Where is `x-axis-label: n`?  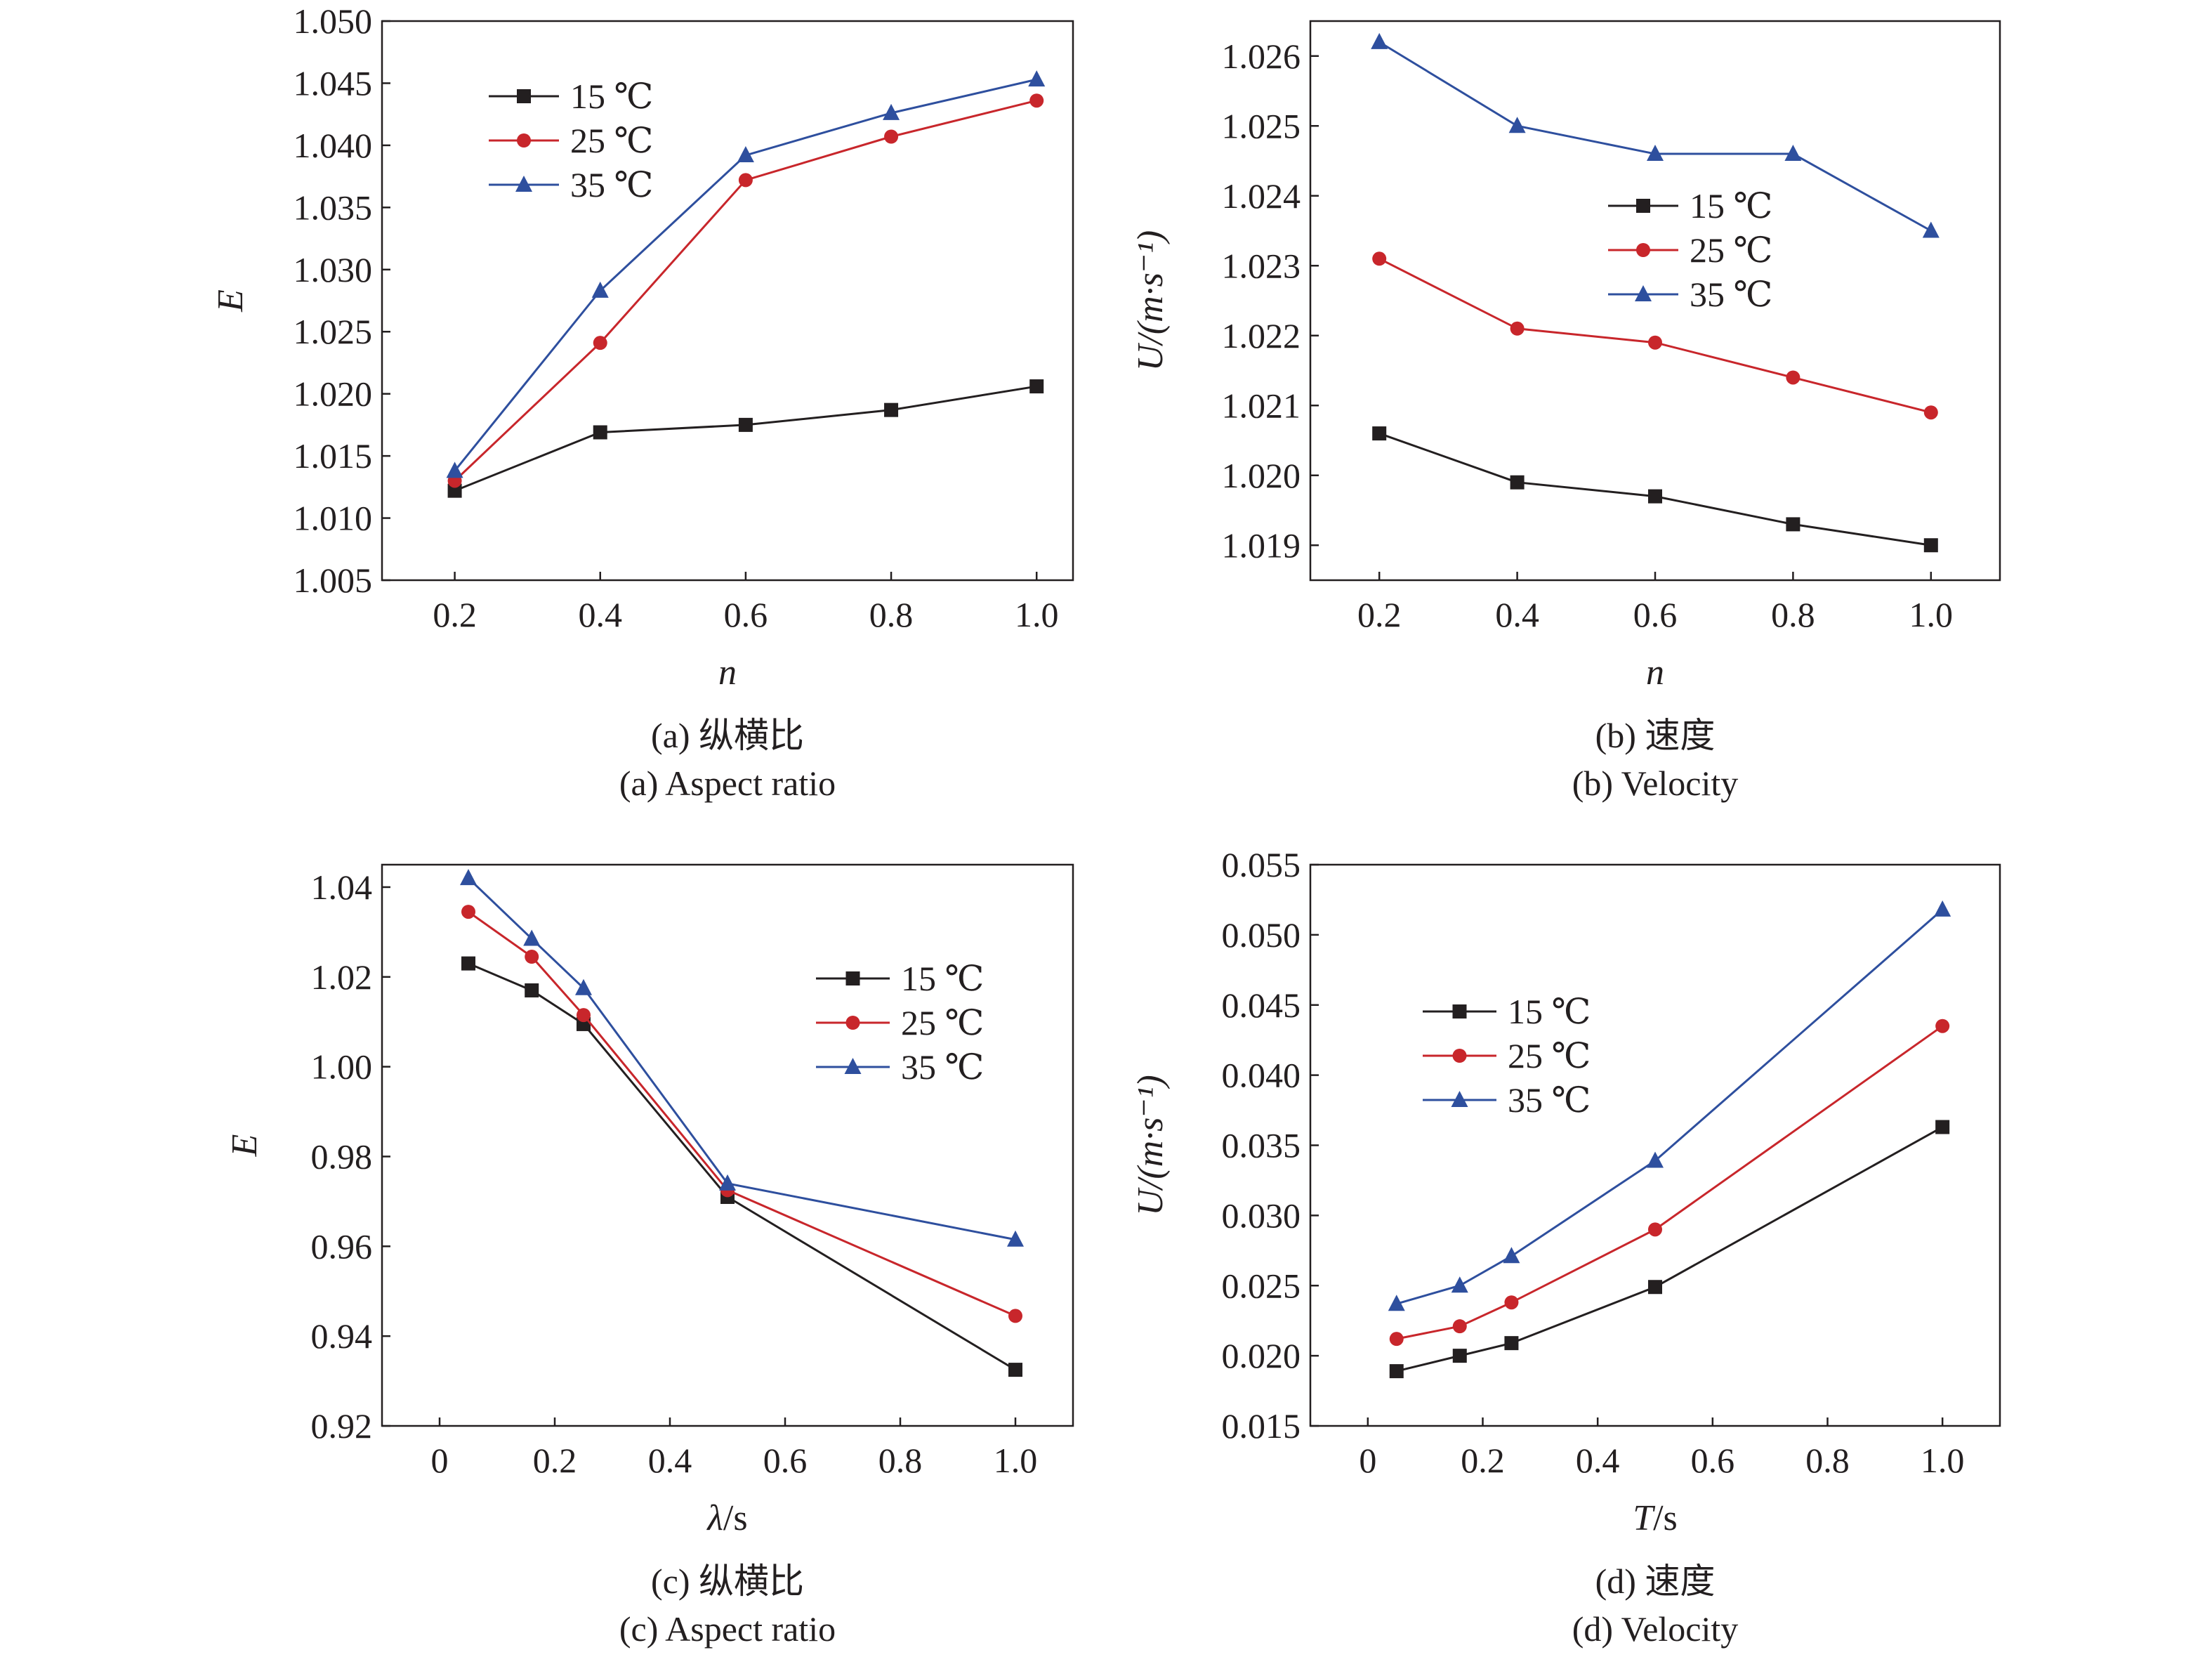
x-axis-label: n is located at coordinates (727, 673).